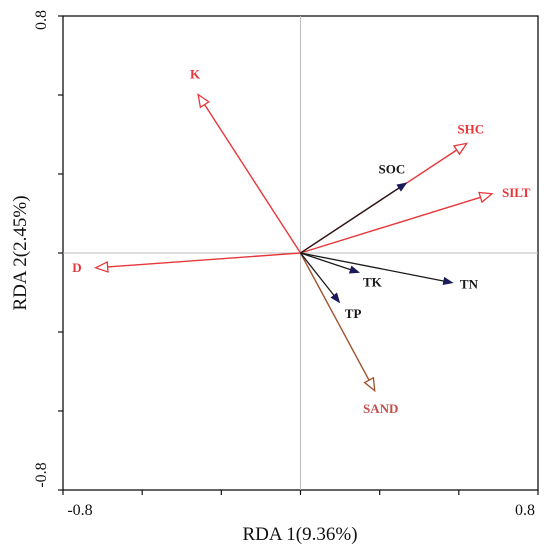  Describe the element at coordinates (41, 474) in the screenshot. I see `y-tick-label-min: -0.8` at that location.